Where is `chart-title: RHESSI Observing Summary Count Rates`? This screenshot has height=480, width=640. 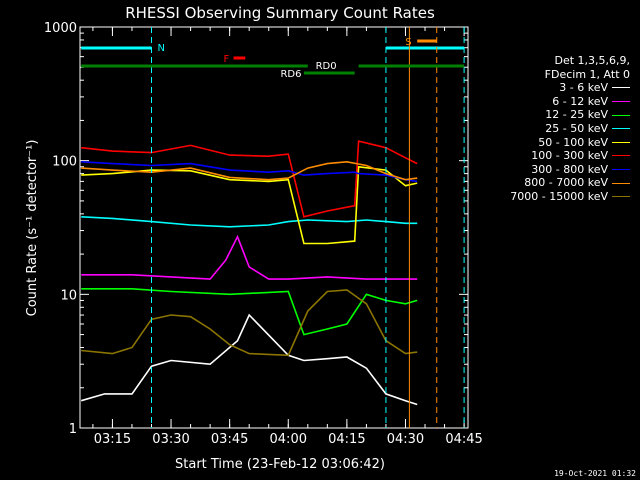
chart-title: RHESSI Observing Summary Count Rates is located at coordinates (280, 13).